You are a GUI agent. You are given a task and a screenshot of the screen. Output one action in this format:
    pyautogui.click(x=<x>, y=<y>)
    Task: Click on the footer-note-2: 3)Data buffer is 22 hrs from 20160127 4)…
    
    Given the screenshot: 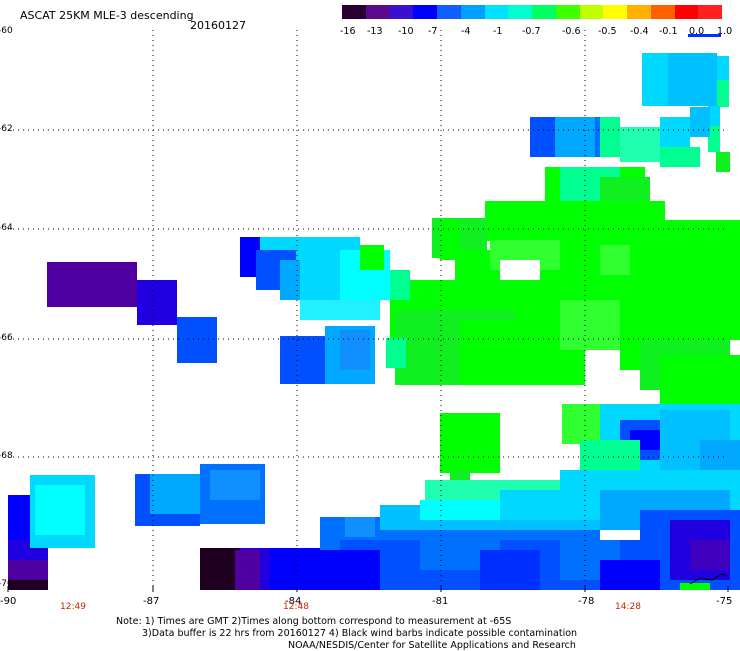 What is the action you would take?
    pyautogui.click(x=360, y=633)
    